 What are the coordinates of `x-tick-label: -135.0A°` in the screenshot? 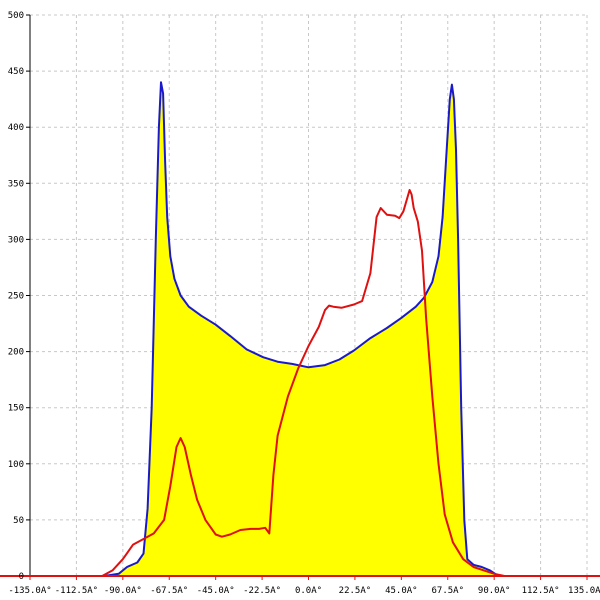 It's located at (29, 591).